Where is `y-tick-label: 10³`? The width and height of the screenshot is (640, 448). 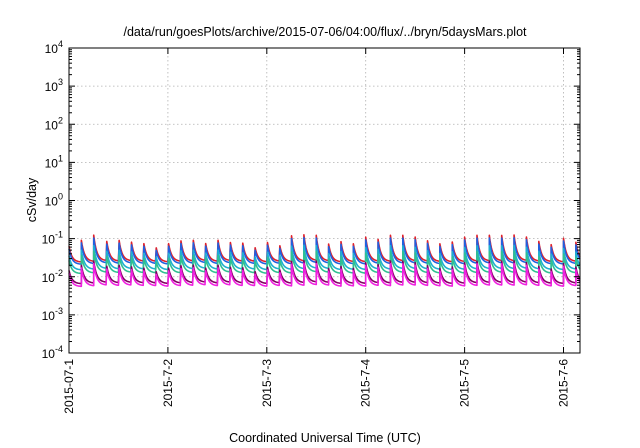 y-tick-label: 10³ is located at coordinates (54, 85).